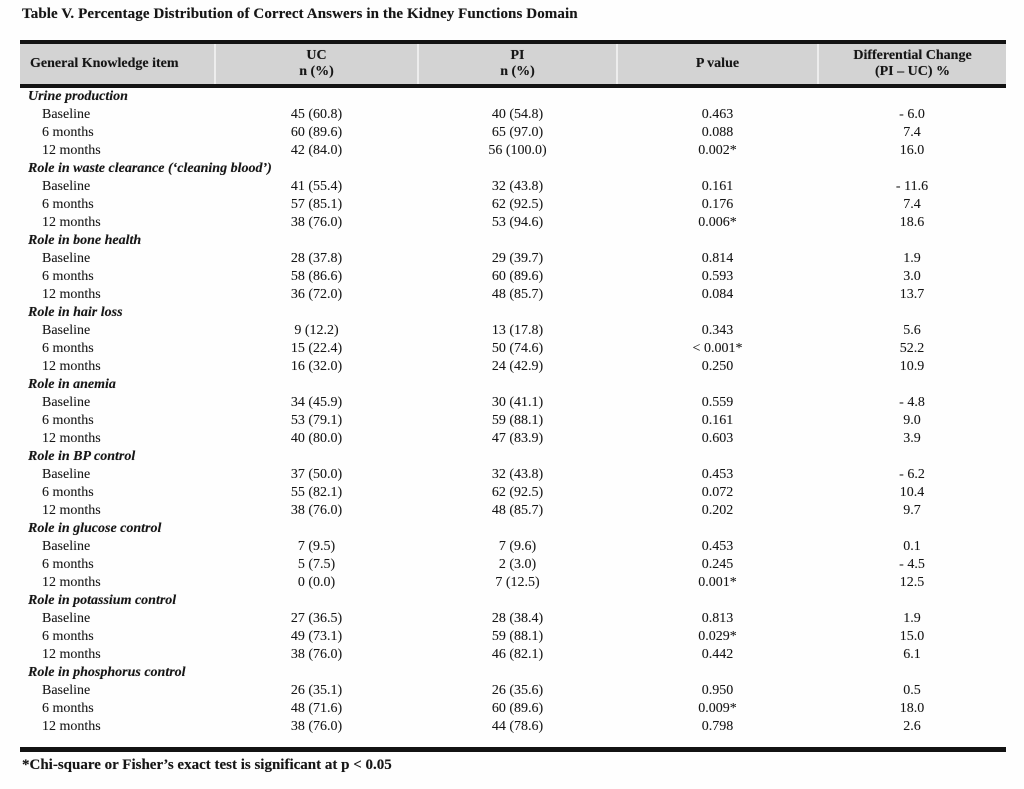 The width and height of the screenshot is (1024, 789). What do you see at coordinates (912, 654) in the screenshot?
I see `cell-diff: 6.1` at bounding box center [912, 654].